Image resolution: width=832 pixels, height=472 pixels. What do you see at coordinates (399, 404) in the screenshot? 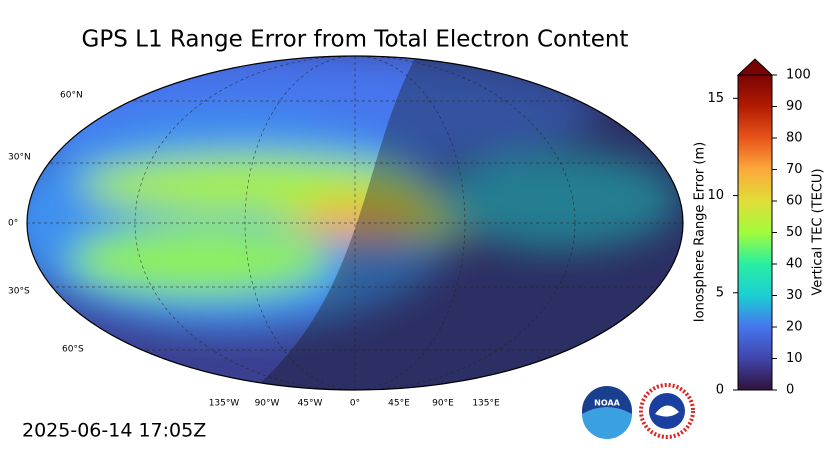
I see `lon-label: 45°E` at bounding box center [399, 404].